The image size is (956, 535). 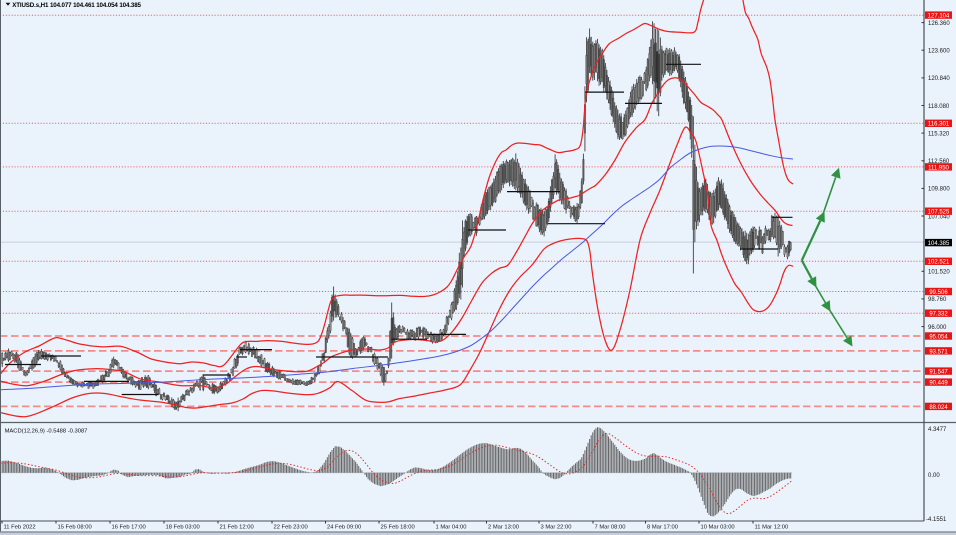 I want to click on svg-text: 2 Mar 13:00, so click(x=503, y=527).